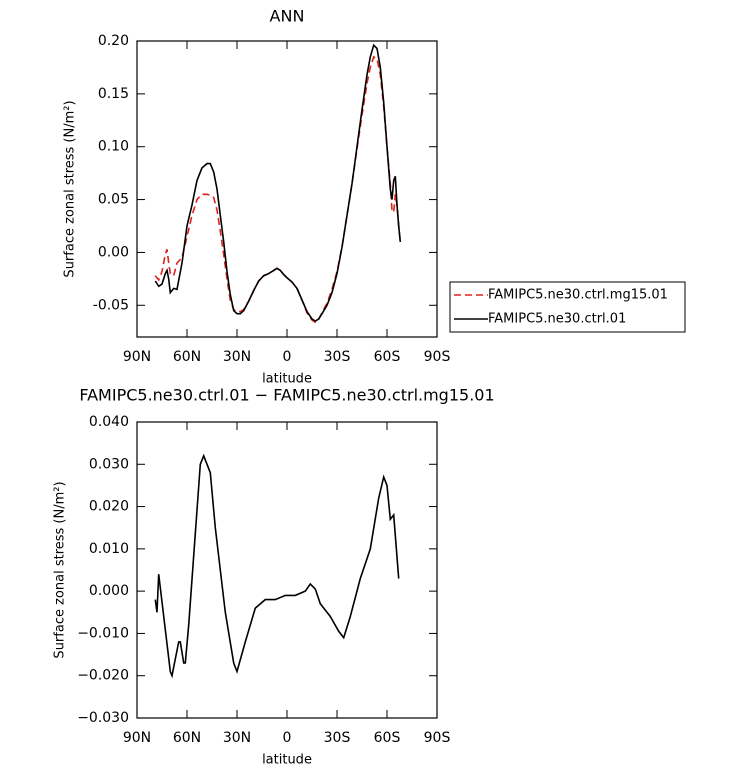 Image resolution: width=733 pixels, height=774 pixels. Describe the element at coordinates (109, 422) in the screenshot. I see `y-tick-label: 0.040` at that location.